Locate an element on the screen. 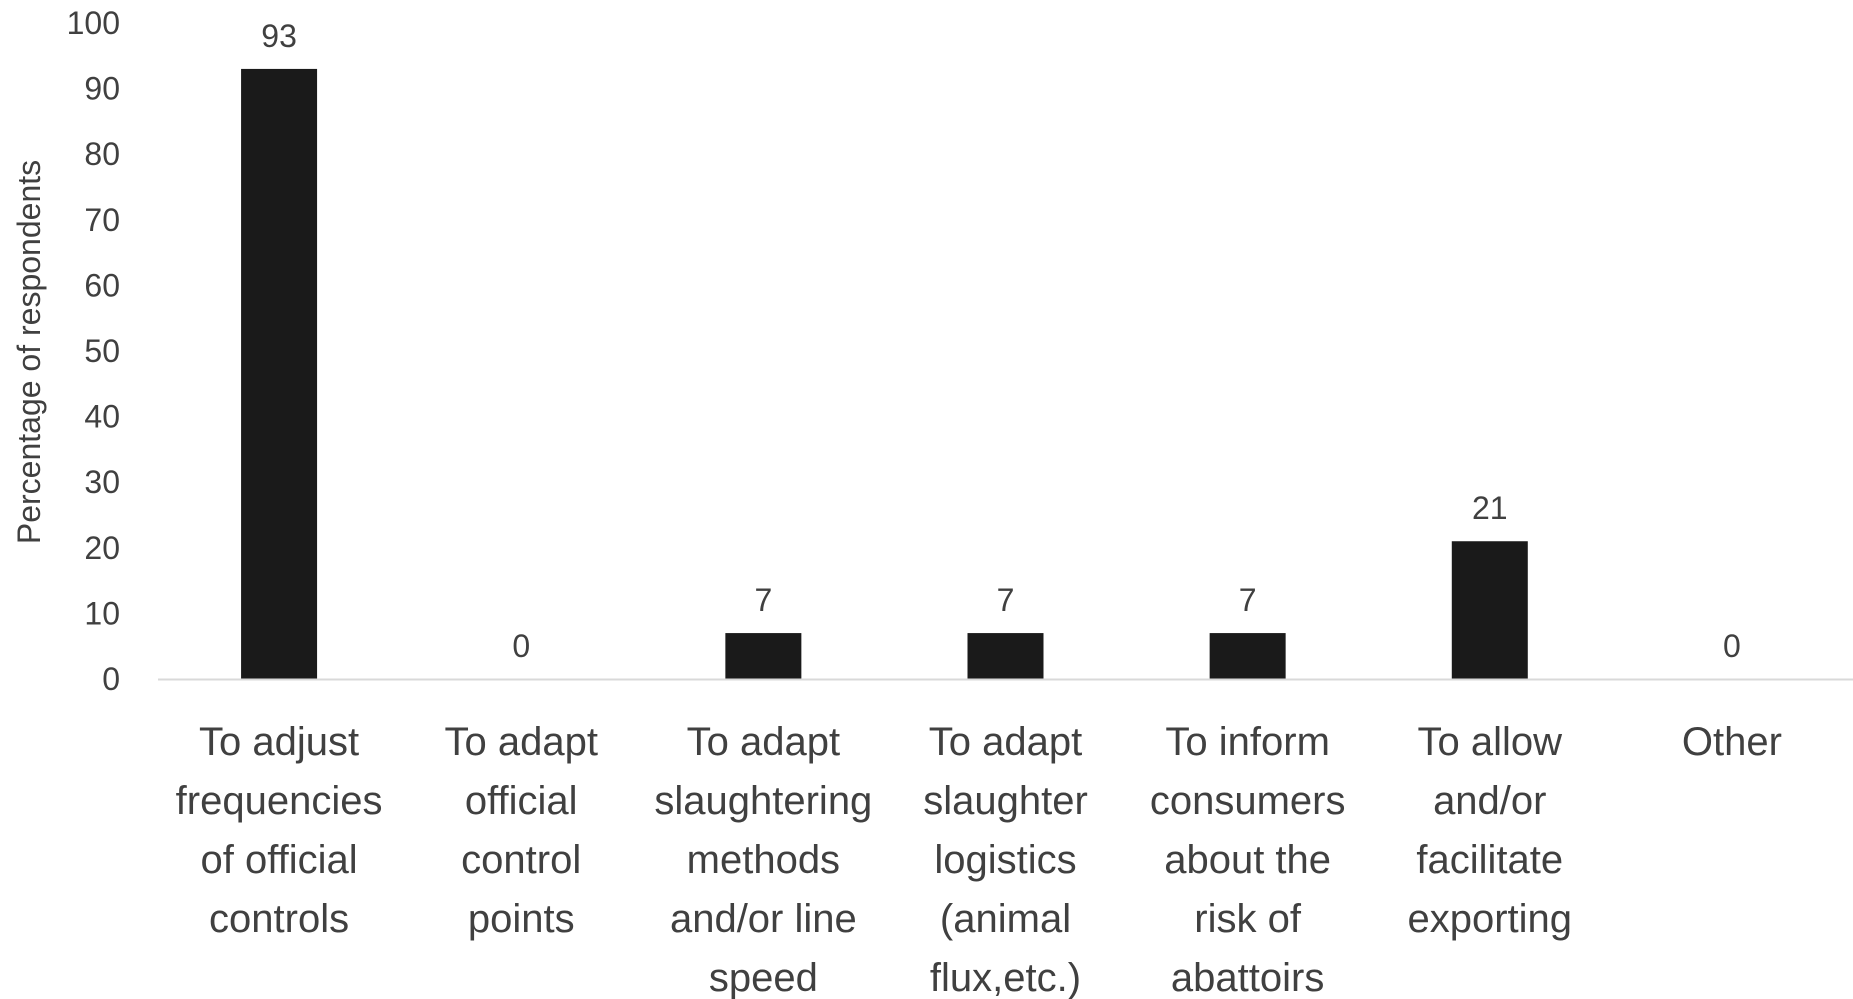 The image size is (1853, 999). category-label-line: facilitate is located at coordinates (1489, 860).